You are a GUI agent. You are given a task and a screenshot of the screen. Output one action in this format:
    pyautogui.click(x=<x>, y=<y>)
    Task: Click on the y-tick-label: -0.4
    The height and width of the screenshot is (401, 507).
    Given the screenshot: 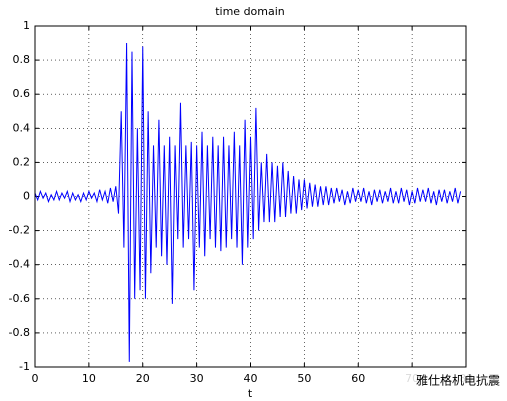 What is the action you would take?
    pyautogui.click(x=19, y=264)
    